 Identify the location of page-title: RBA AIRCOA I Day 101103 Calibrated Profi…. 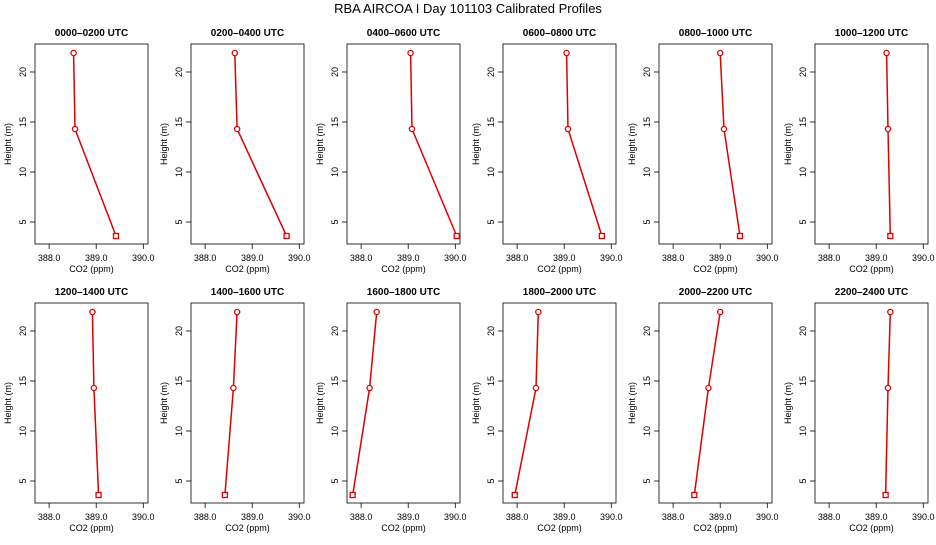
(468, 8).